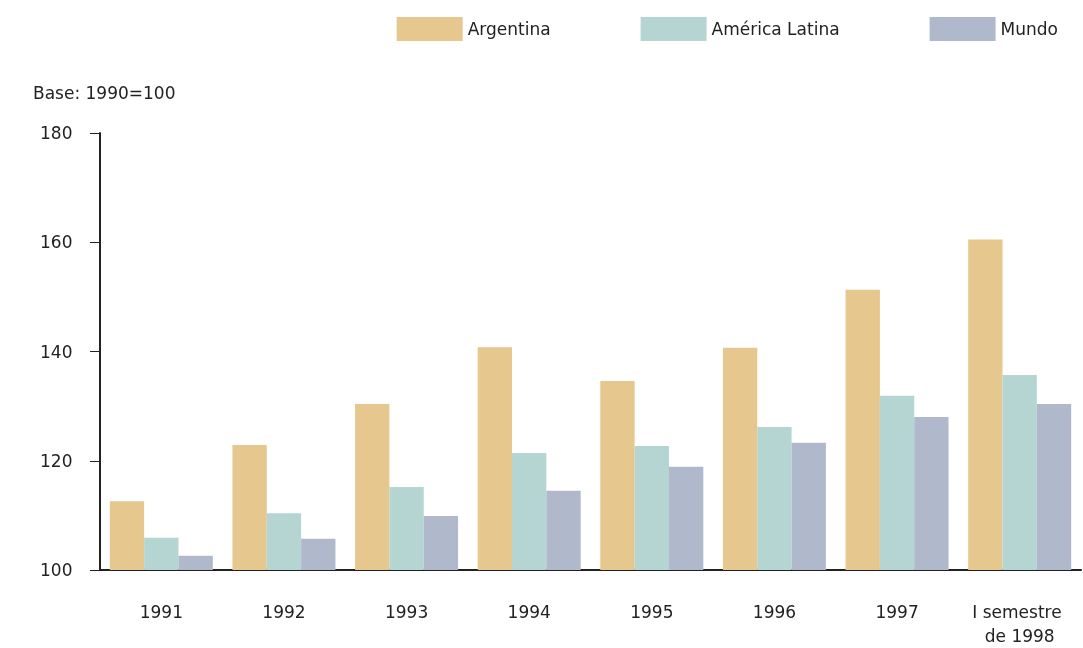  Describe the element at coordinates (509, 29) in the screenshot. I see `legend-label: Argentina` at that location.